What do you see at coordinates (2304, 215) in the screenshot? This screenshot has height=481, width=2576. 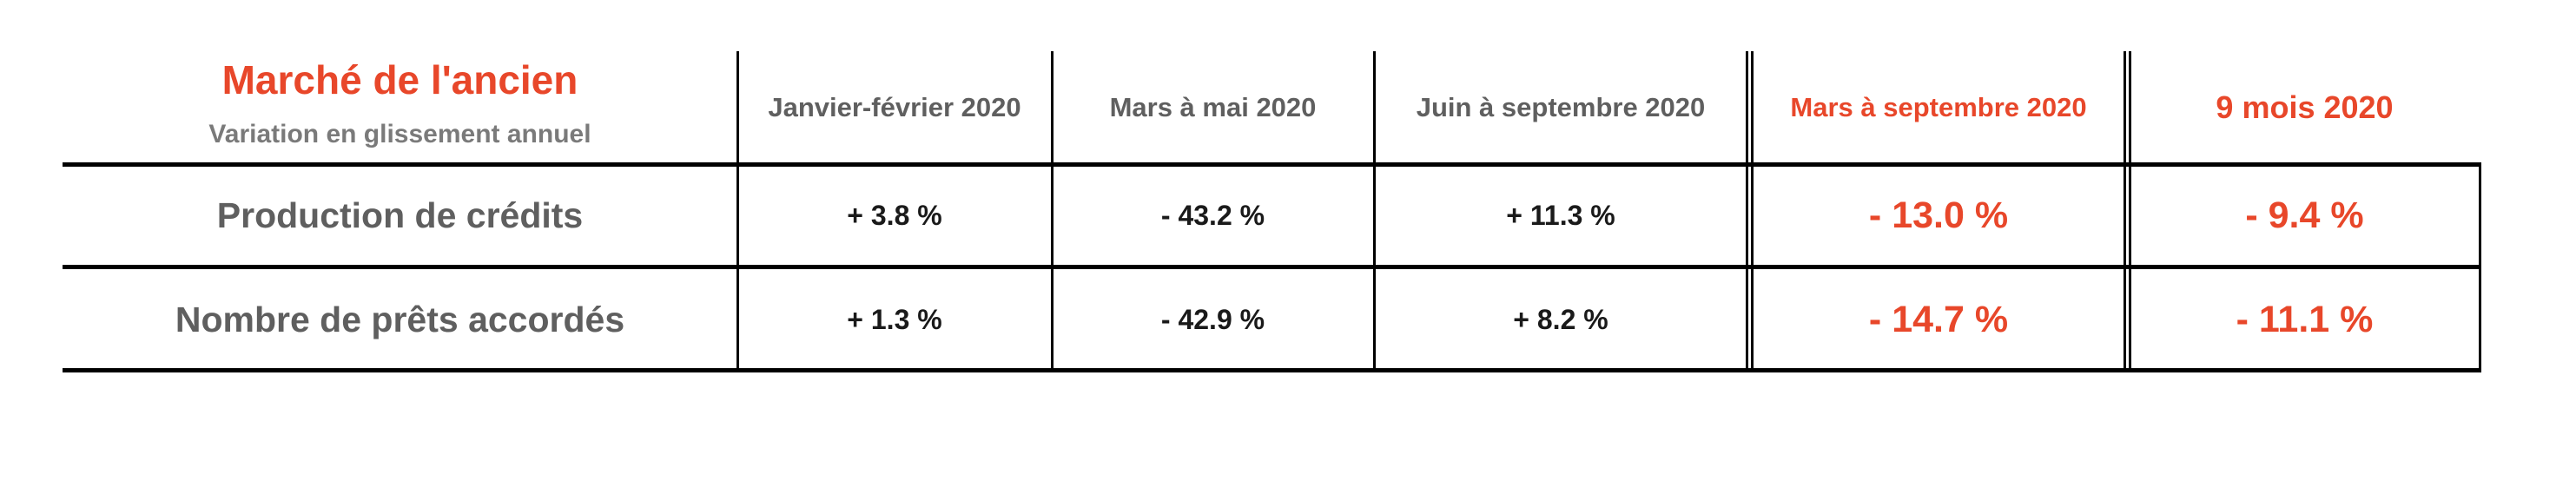 I see `table-cell: - 9.4 %` at bounding box center [2304, 215].